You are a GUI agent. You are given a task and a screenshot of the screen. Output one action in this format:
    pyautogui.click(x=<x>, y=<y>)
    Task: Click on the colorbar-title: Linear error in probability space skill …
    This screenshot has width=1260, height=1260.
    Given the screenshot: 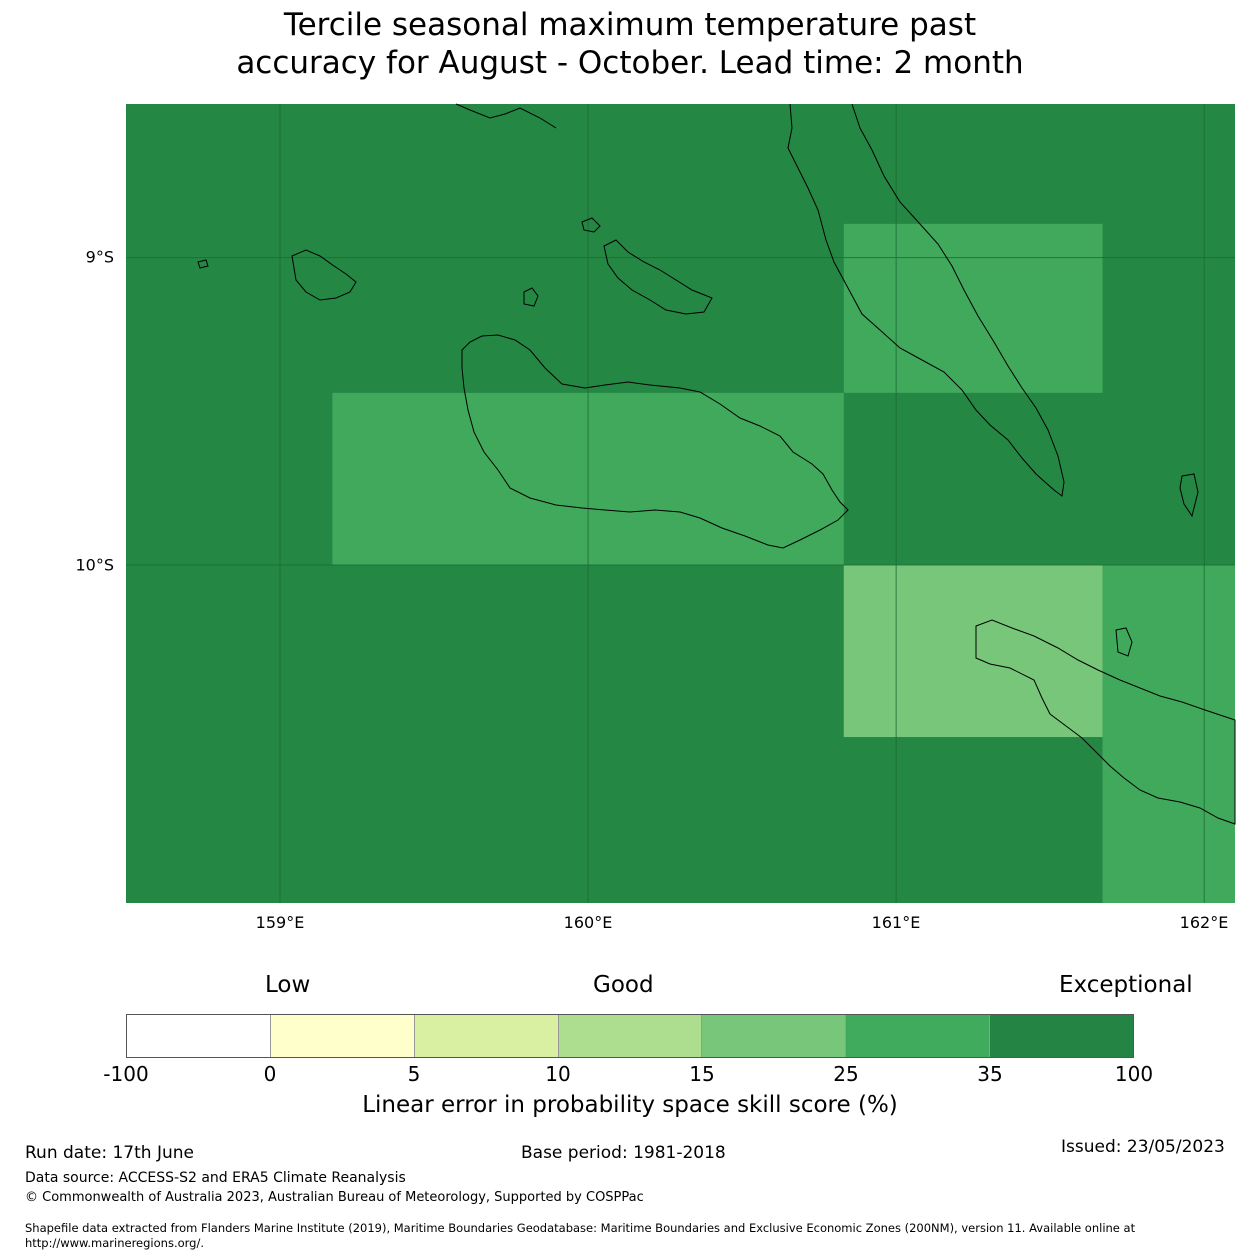 What is the action you would take?
    pyautogui.click(x=630, y=1105)
    